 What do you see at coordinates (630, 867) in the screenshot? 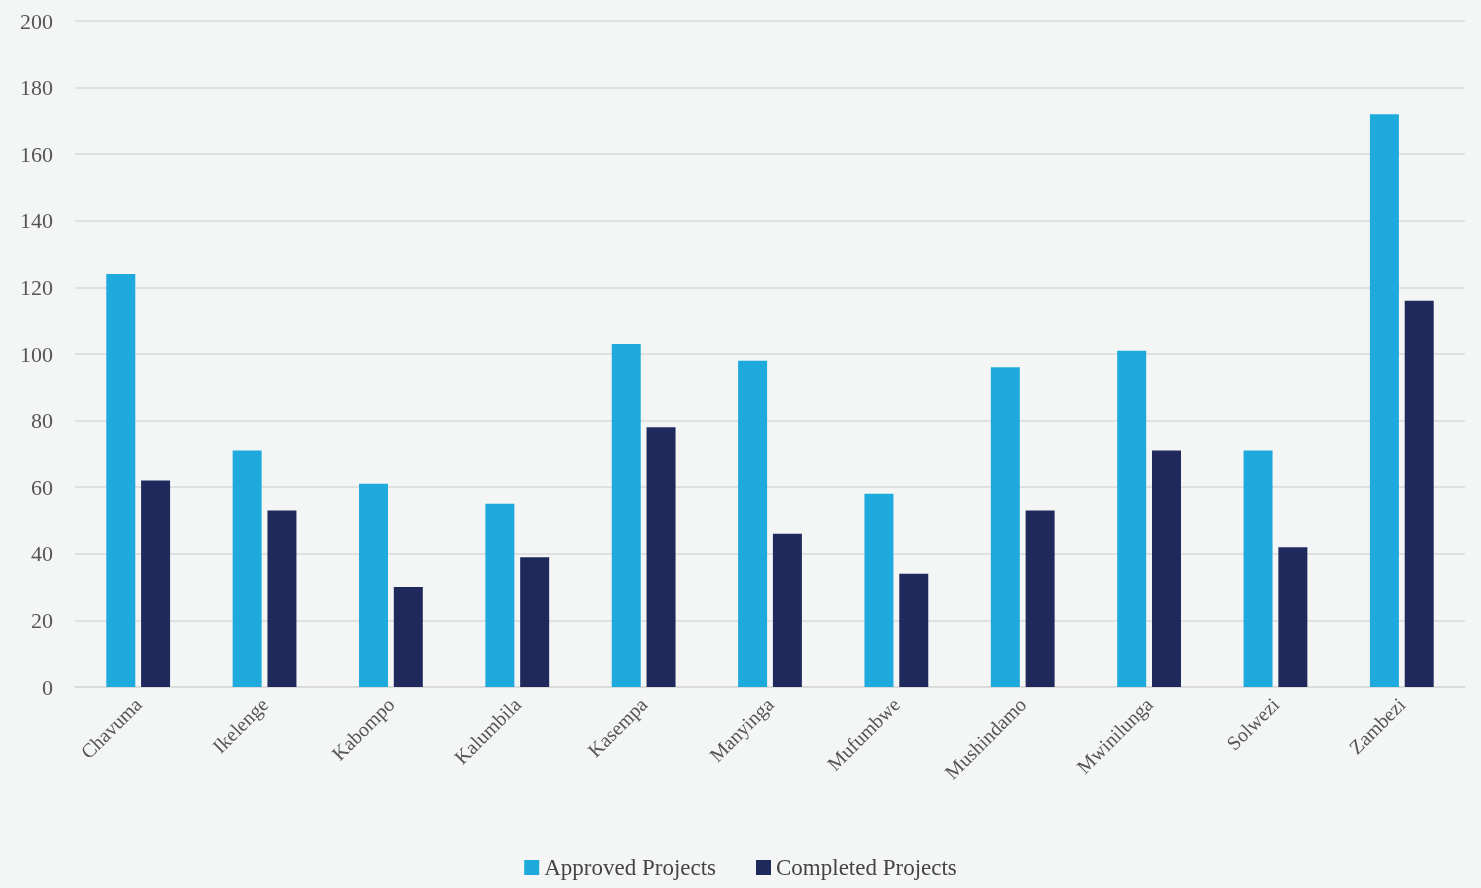
I see `legend-label: Approved Projects` at bounding box center [630, 867].